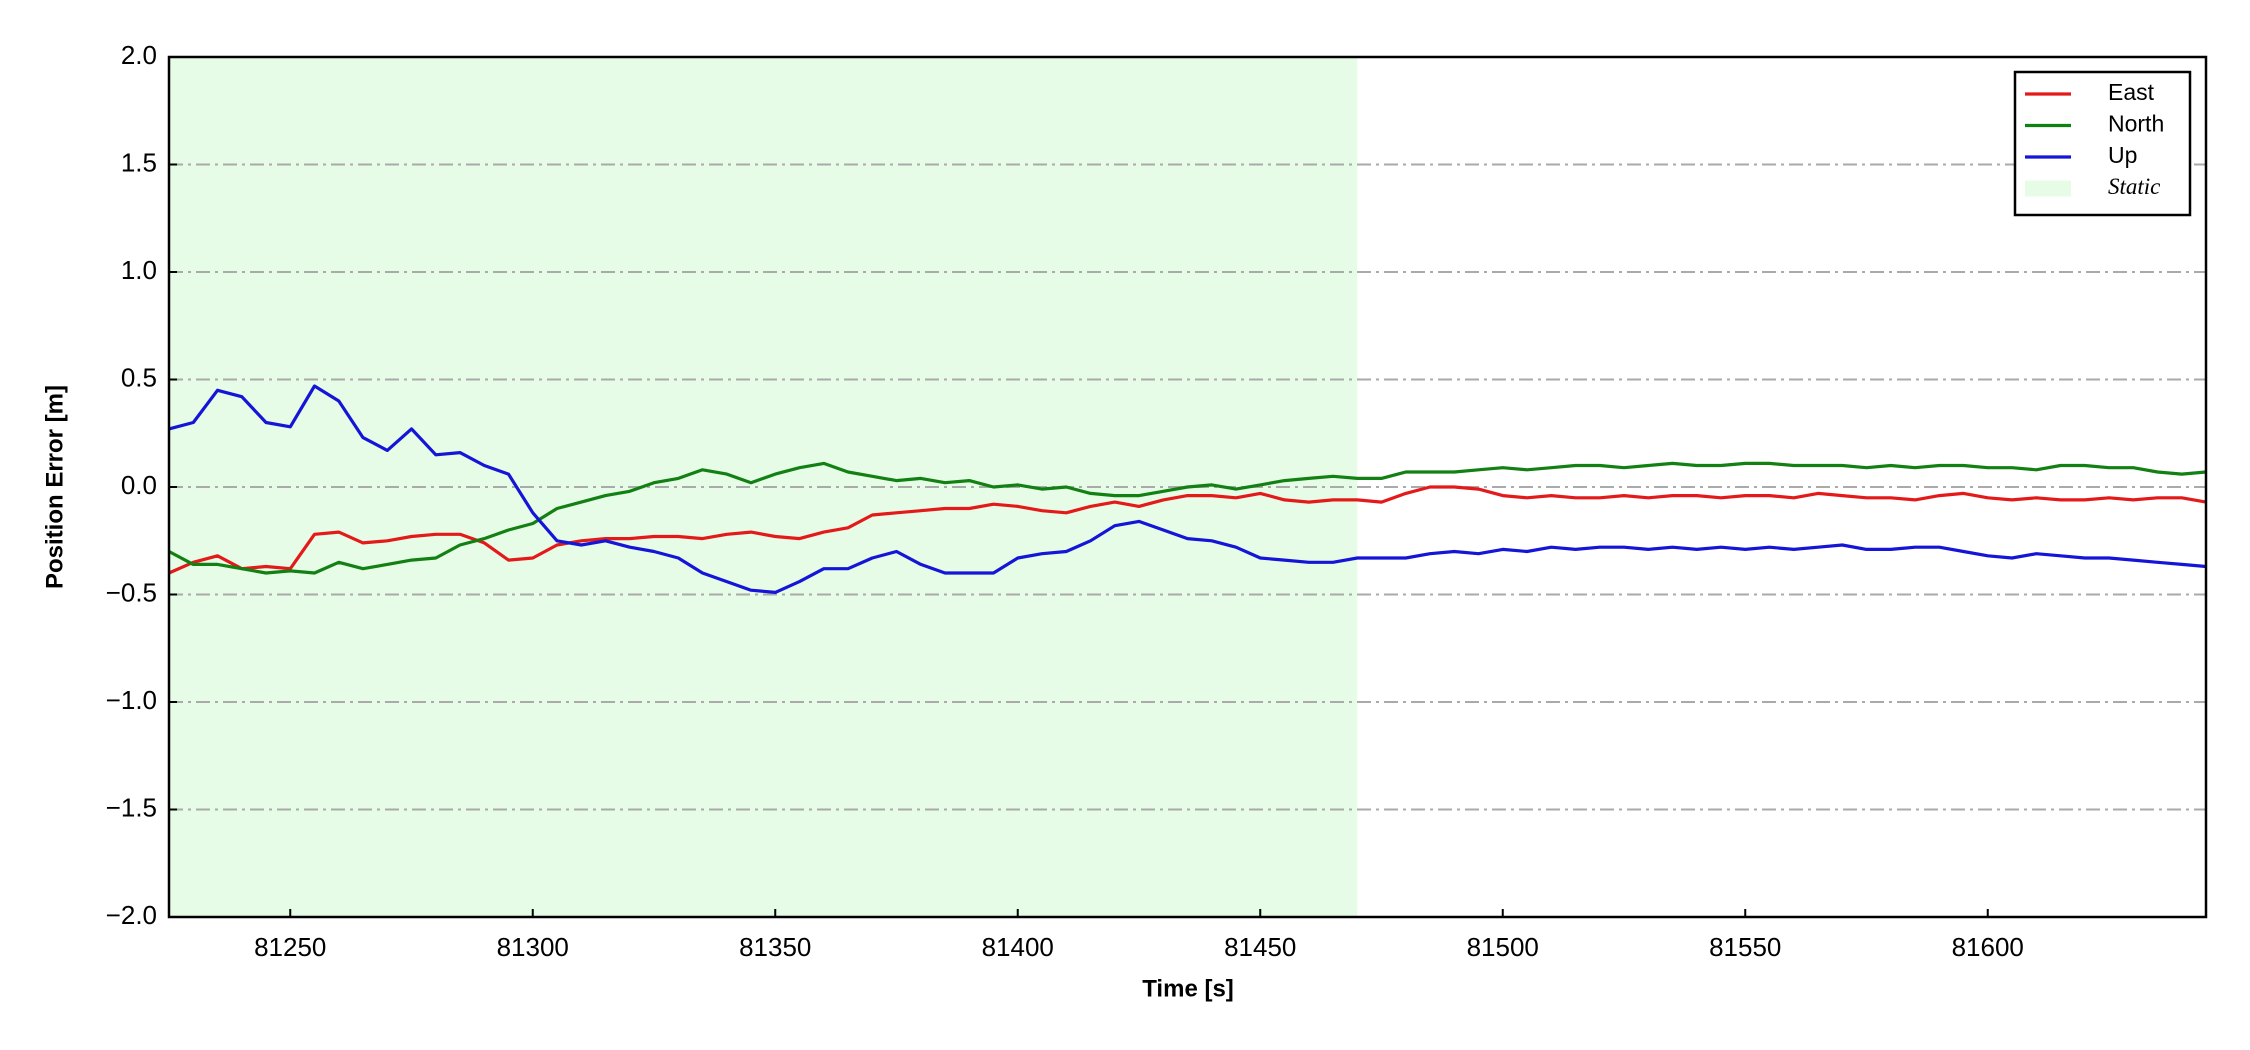  I want to click on x-tick-label: 81450, so click(1260, 947).